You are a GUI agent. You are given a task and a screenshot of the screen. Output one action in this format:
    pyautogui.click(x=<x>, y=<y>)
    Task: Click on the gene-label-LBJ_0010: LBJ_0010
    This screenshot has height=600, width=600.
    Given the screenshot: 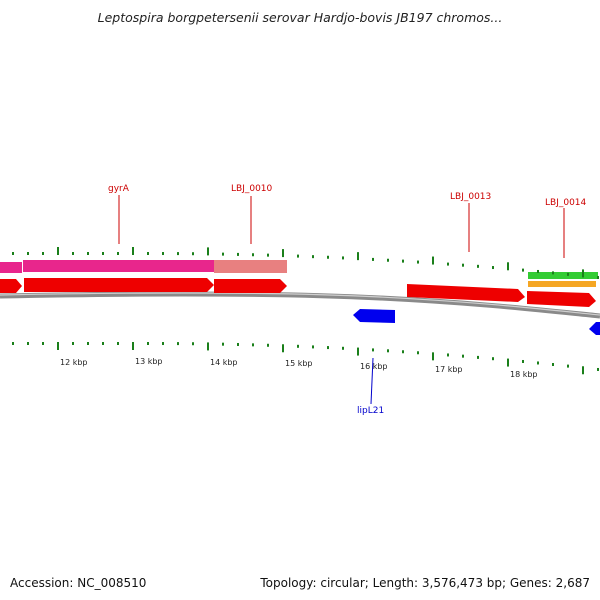 What is the action you would take?
    pyautogui.click(x=252, y=189)
    